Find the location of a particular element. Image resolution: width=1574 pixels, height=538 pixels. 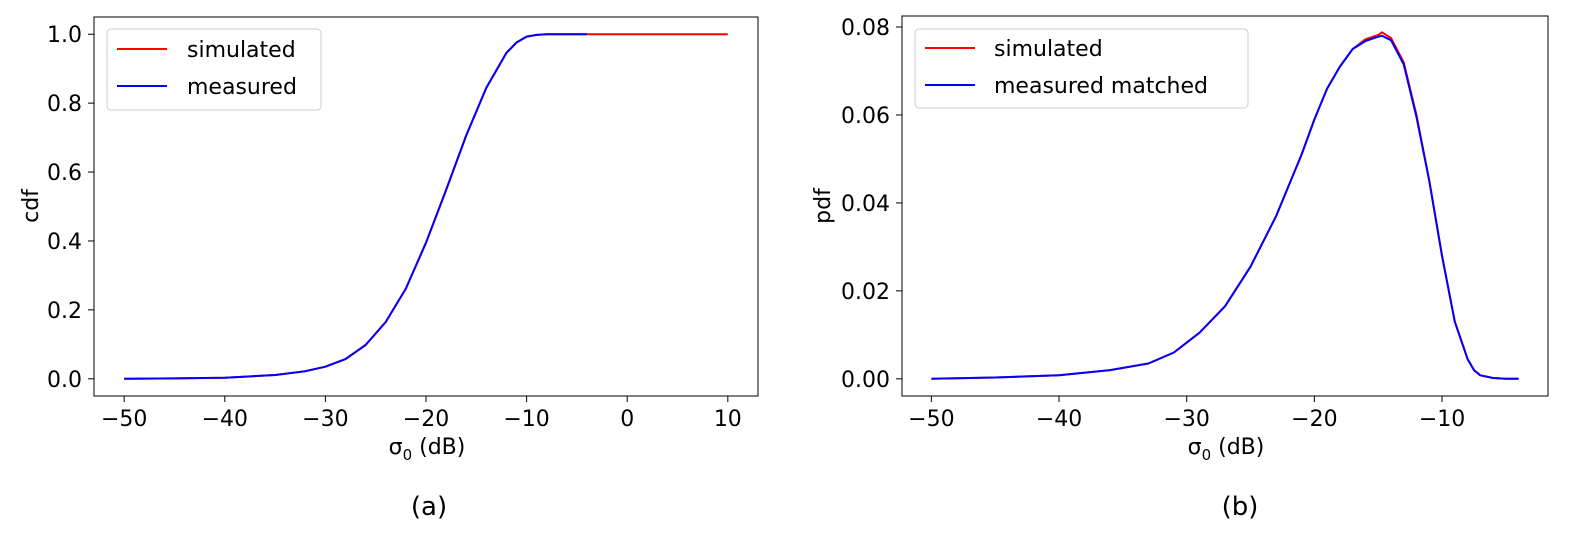

panel-b-legend-label-measured-matched: measured matched is located at coordinates (1101, 86).